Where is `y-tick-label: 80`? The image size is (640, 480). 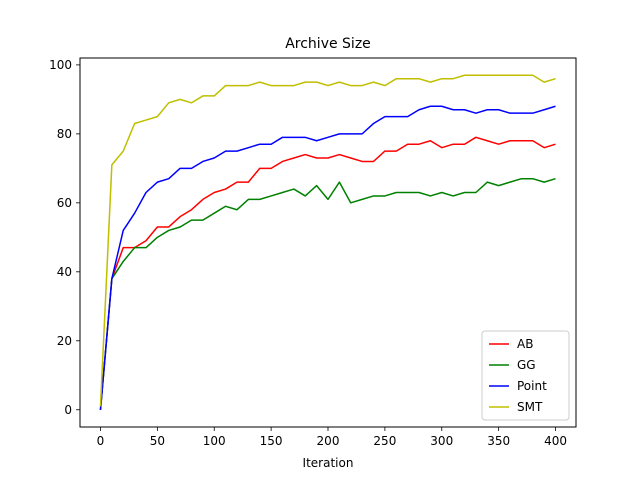 y-tick-label: 80 is located at coordinates (64, 134).